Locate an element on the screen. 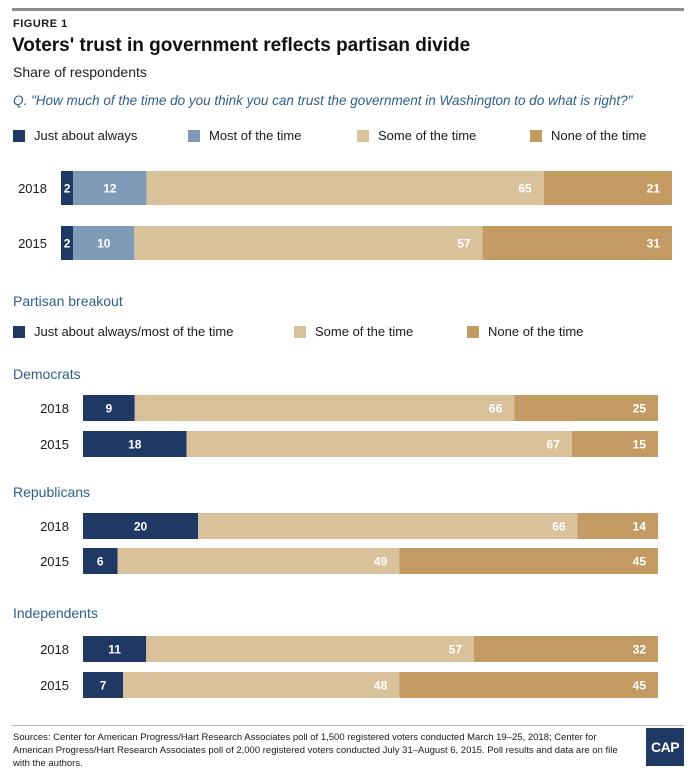 The image size is (693, 774). data-label: 49 is located at coordinates (381, 562).